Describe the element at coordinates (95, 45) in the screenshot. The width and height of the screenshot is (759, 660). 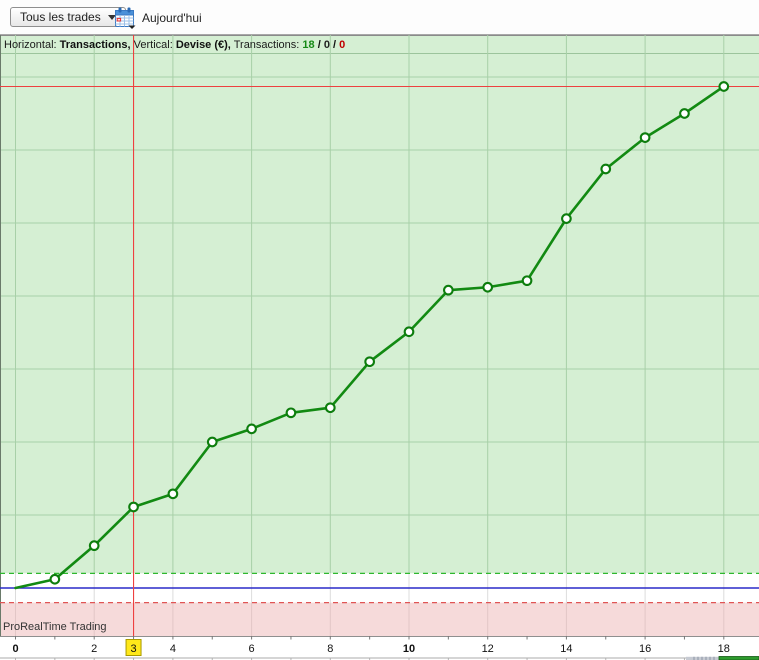
I see `horizontal-axis-value: Transactions,` at that location.